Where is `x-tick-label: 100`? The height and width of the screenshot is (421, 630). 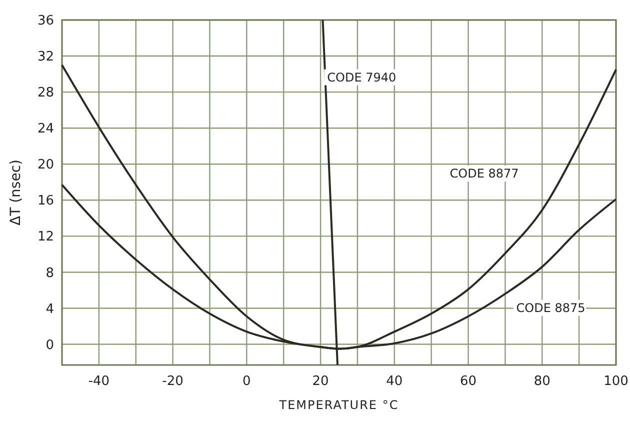
x-tick-label: 100 is located at coordinates (616, 381).